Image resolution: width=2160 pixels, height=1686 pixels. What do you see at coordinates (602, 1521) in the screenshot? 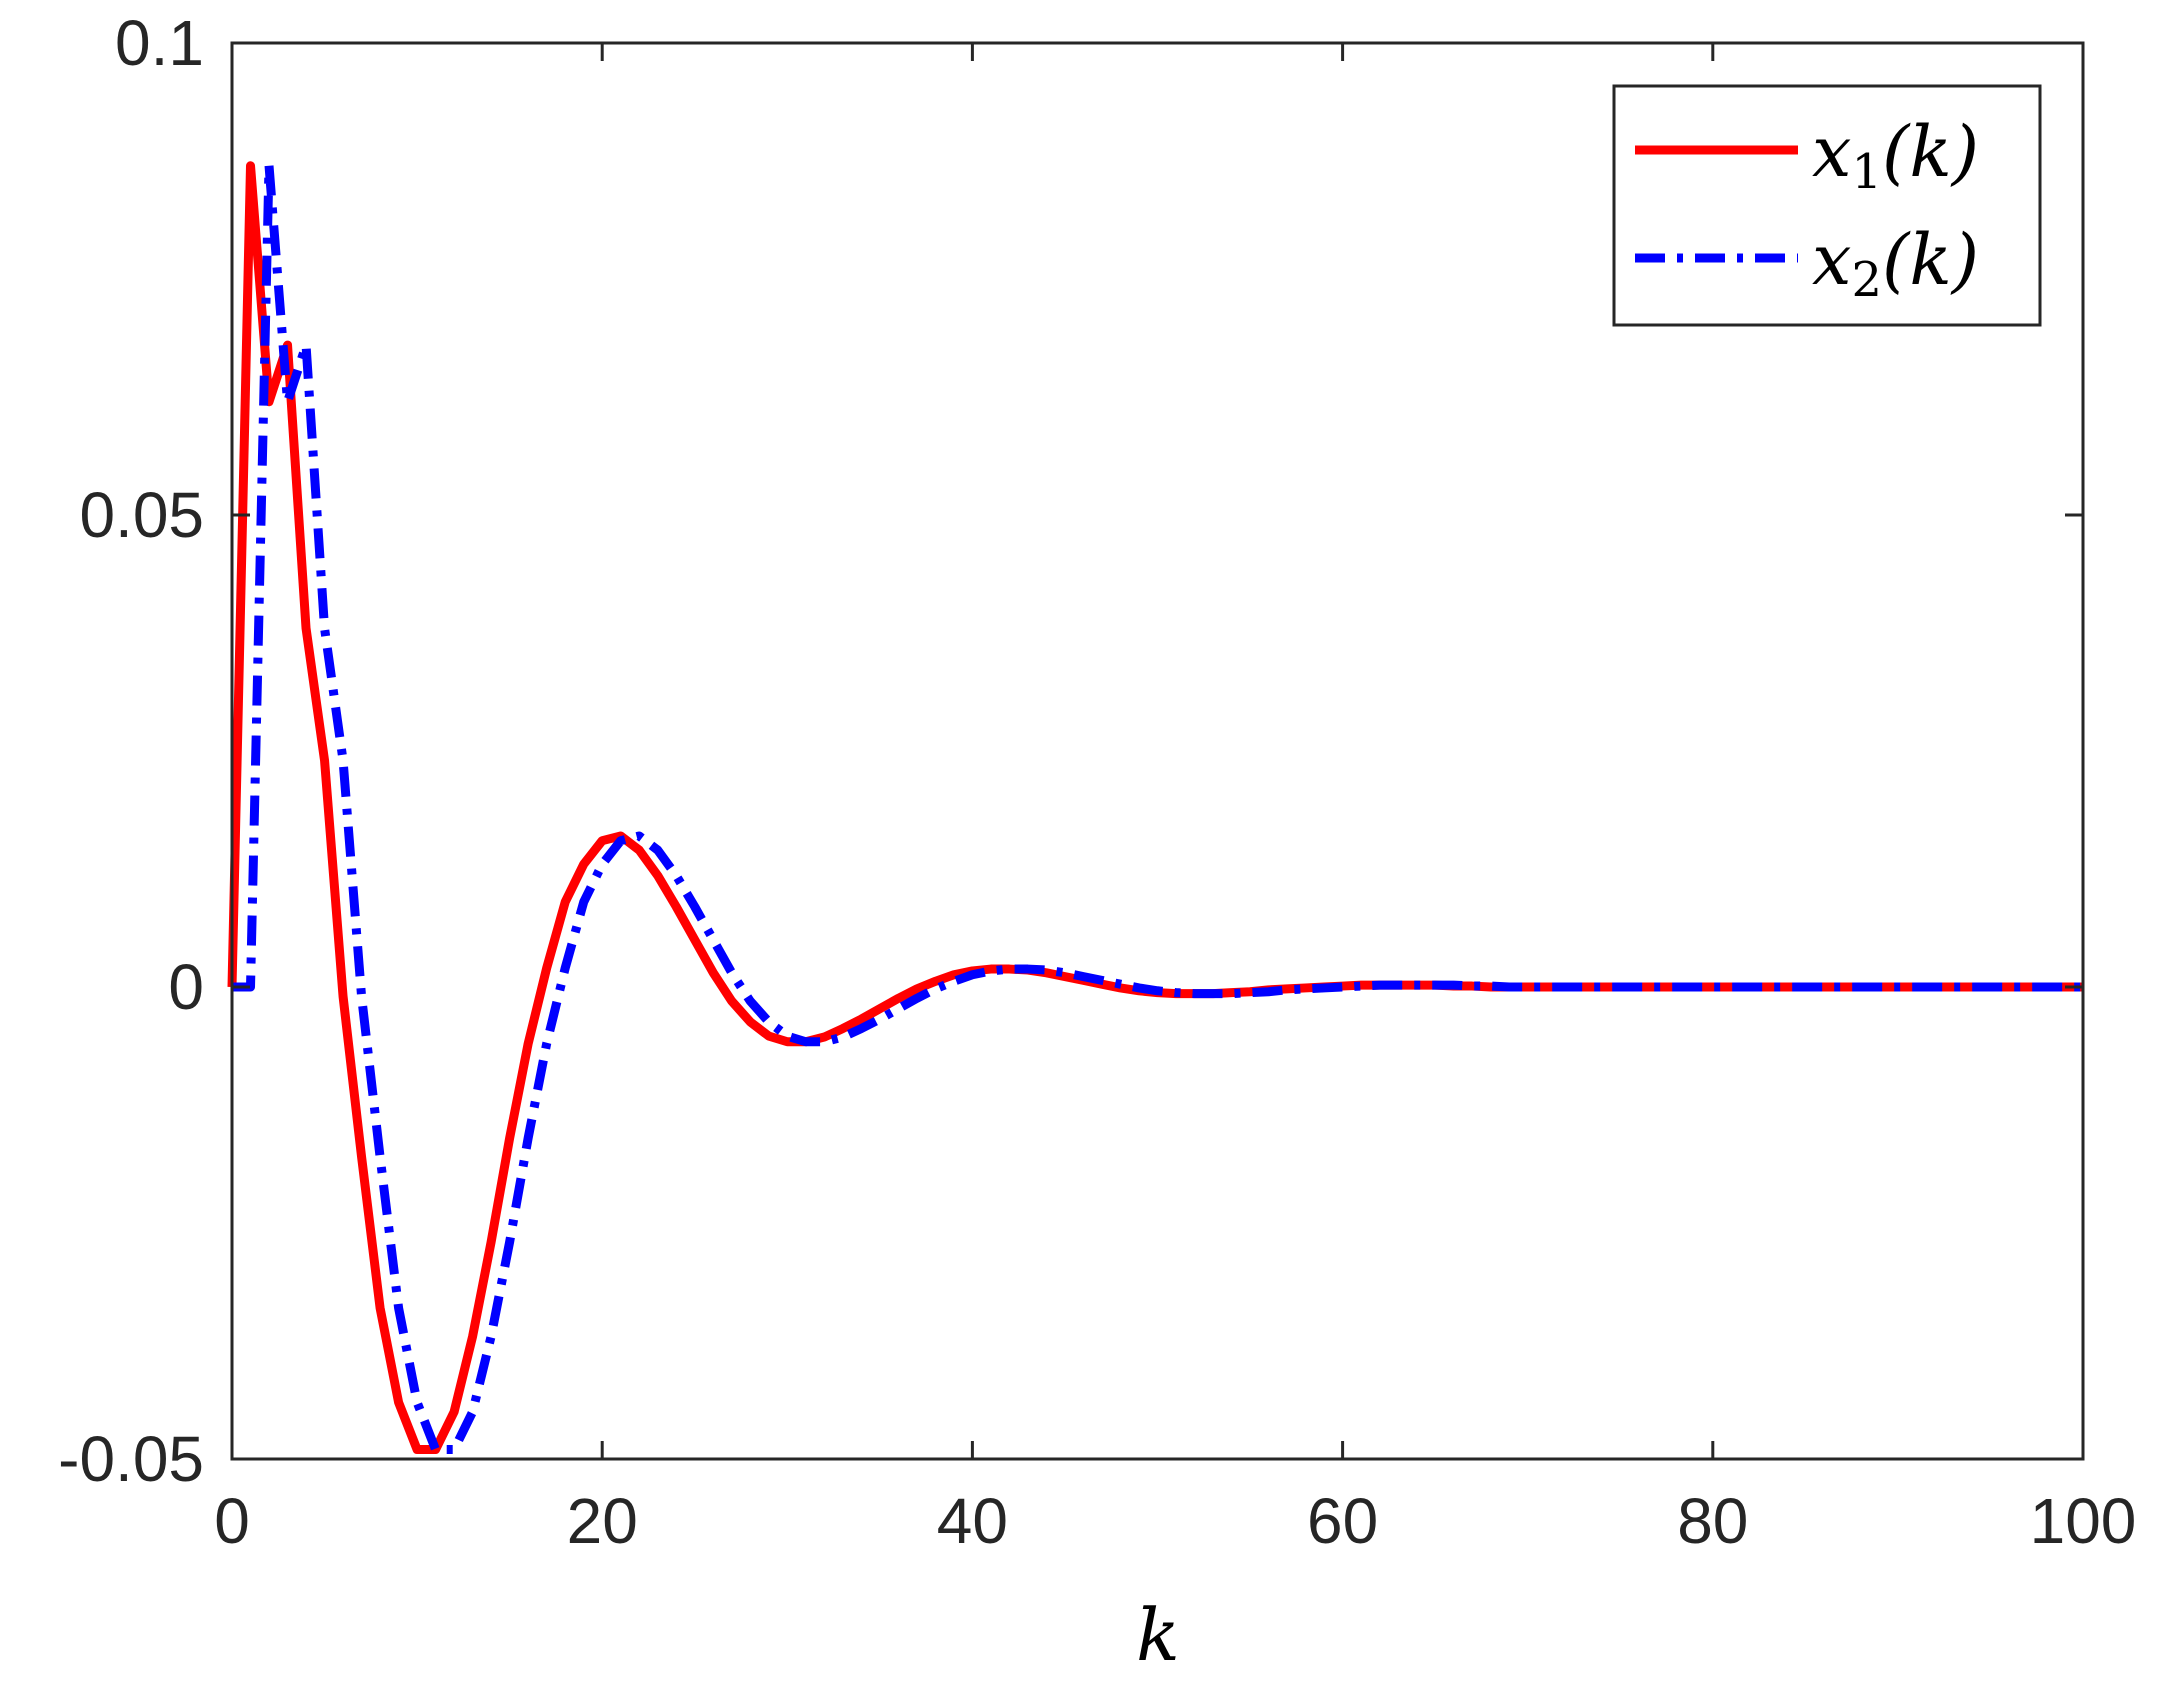
I see `x-tick-label: 20` at bounding box center [602, 1521].